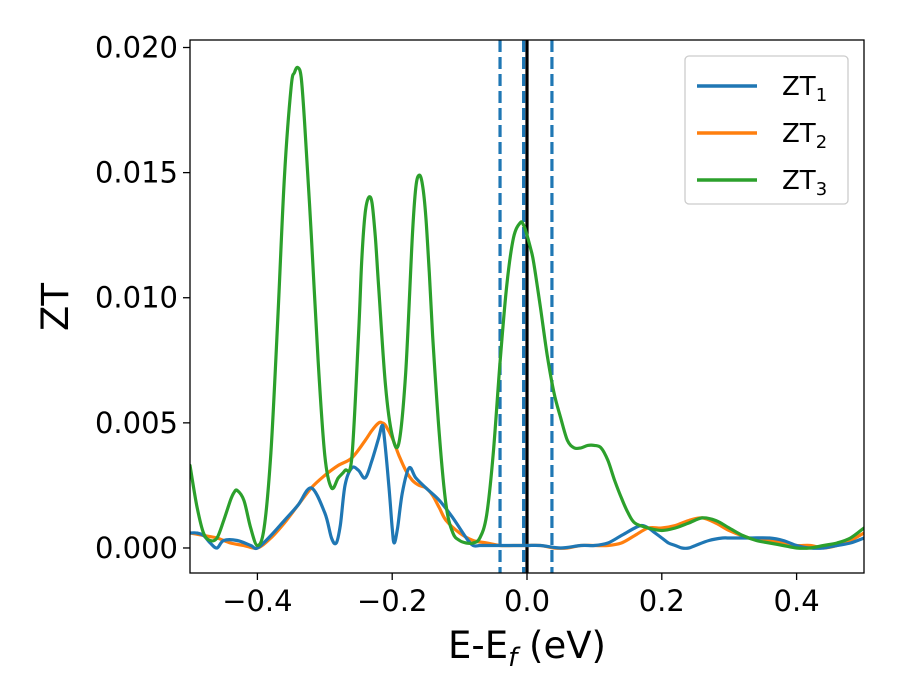  I want to click on y-axis-ticks: 0.000 0.005 0.010 0.015 0.020, so click(142, 298).